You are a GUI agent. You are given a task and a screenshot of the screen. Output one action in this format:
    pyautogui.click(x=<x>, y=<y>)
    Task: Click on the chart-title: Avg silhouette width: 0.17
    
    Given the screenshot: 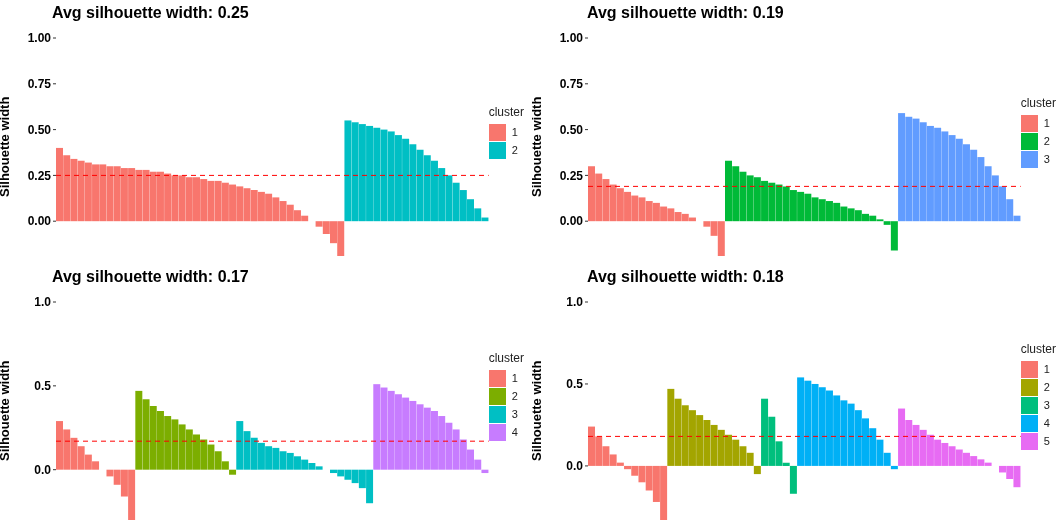 What is the action you would take?
    pyautogui.click(x=150, y=277)
    